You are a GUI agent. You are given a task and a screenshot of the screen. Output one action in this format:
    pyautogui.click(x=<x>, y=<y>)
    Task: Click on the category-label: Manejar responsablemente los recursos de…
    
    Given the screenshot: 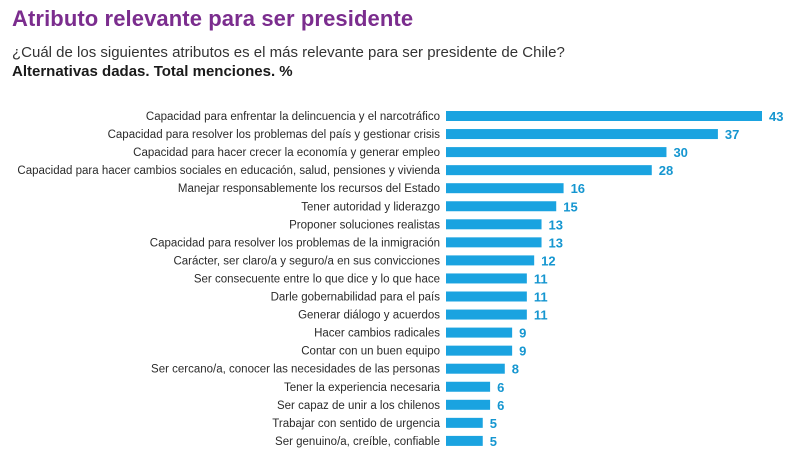 What is the action you would take?
    pyautogui.click(x=309, y=189)
    